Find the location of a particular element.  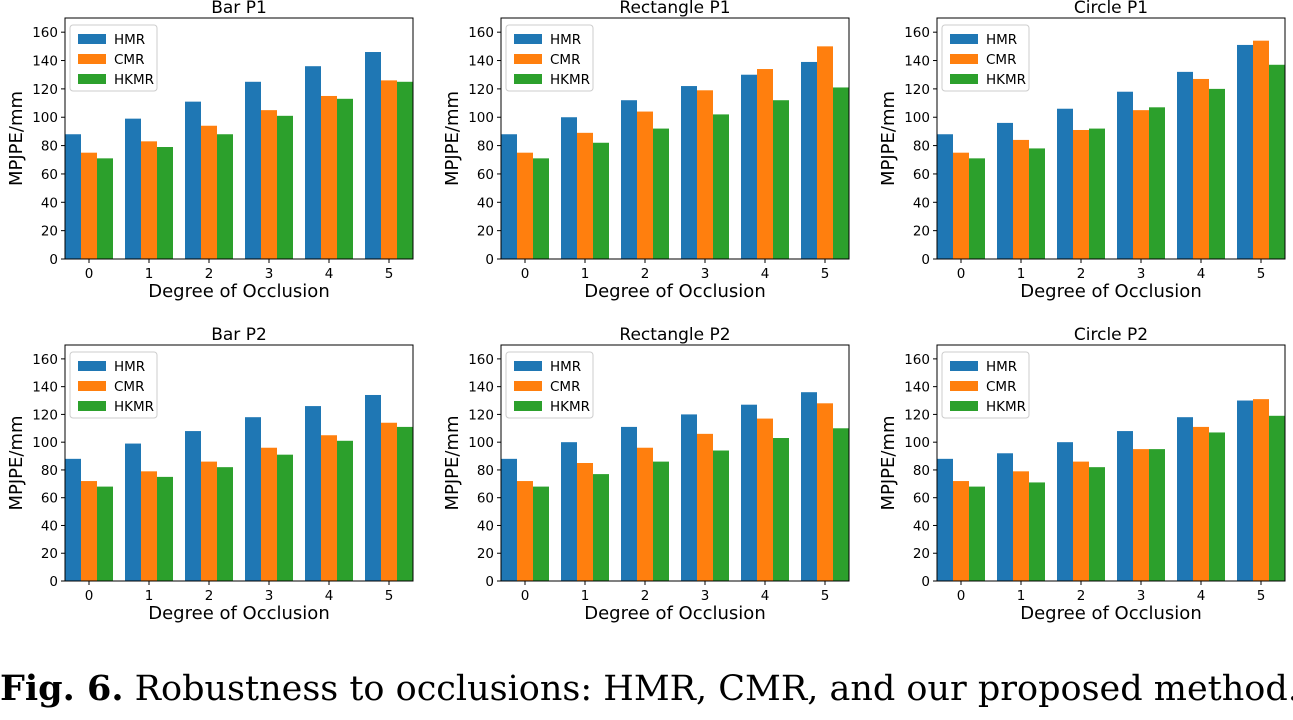

y-tick-label: 120 is located at coordinates (481, 90).